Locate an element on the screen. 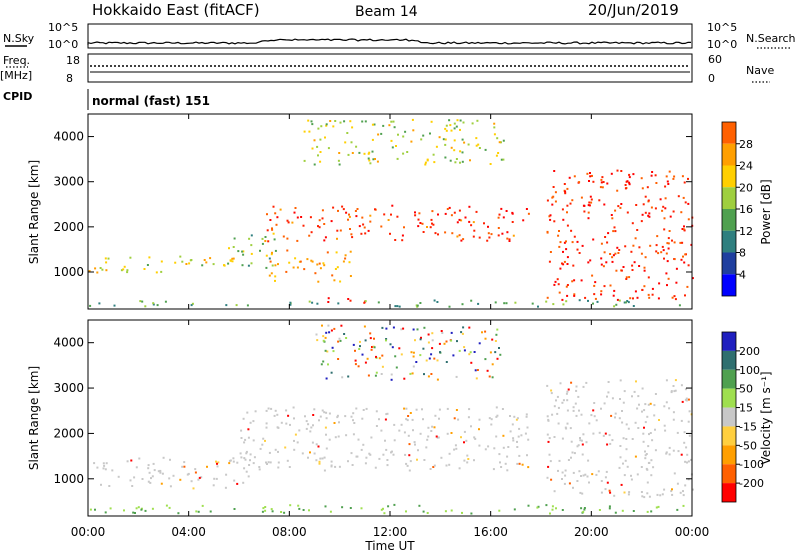 The width and height of the screenshot is (800, 554). y-tick-label: 2000 is located at coordinates (68, 227).